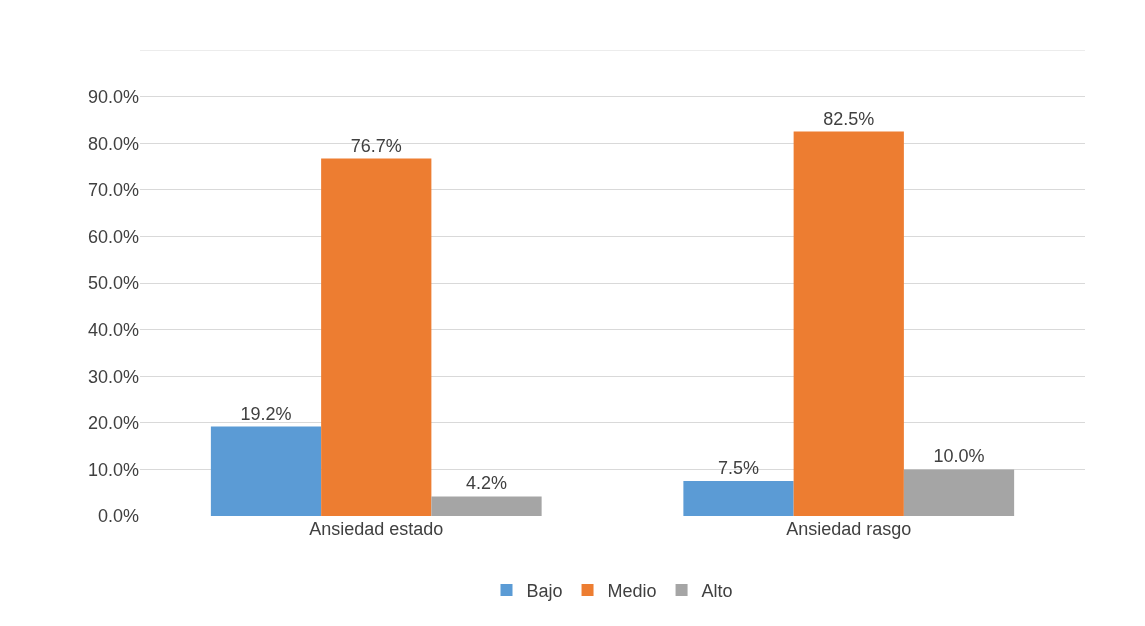 The image size is (1145, 626). What do you see at coordinates (632, 591) in the screenshot?
I see `legend-label: Medio` at bounding box center [632, 591].